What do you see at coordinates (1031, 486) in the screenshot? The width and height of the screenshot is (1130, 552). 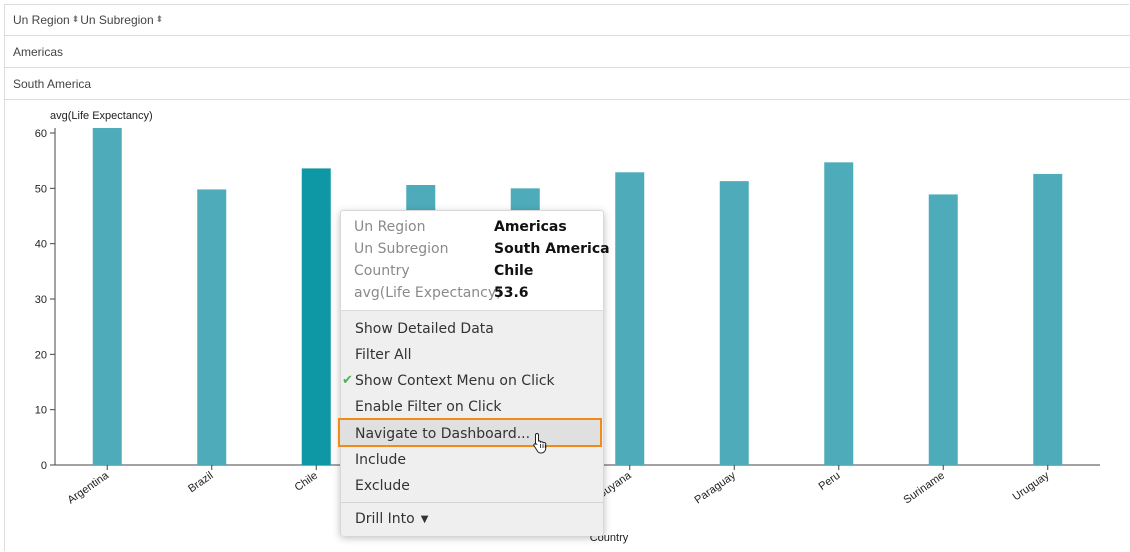 I see `x-tick-label: Uruguay` at bounding box center [1031, 486].